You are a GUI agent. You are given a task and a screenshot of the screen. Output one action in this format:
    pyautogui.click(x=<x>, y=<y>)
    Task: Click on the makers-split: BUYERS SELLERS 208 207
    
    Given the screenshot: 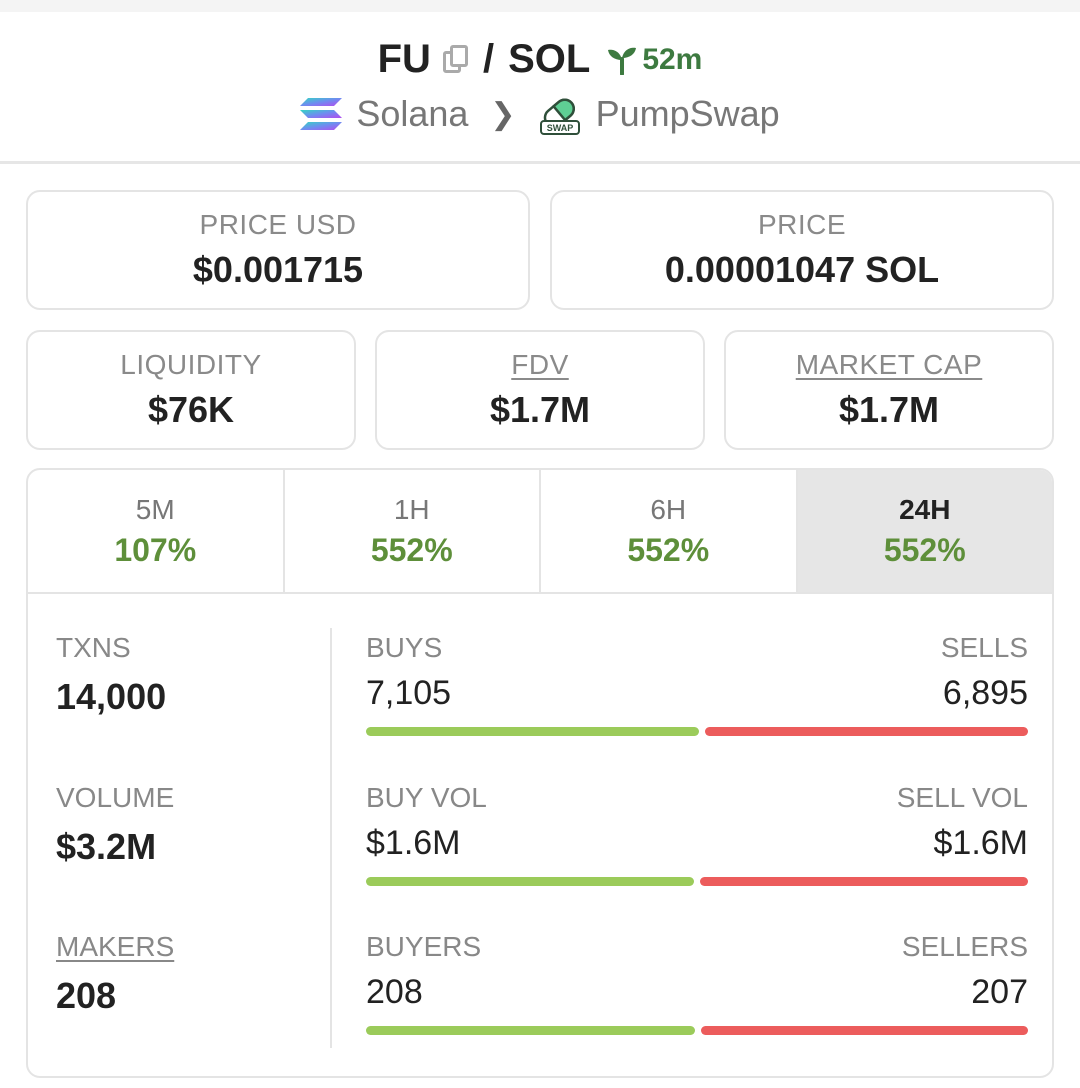 What is the action you would take?
    pyautogui.click(x=697, y=983)
    